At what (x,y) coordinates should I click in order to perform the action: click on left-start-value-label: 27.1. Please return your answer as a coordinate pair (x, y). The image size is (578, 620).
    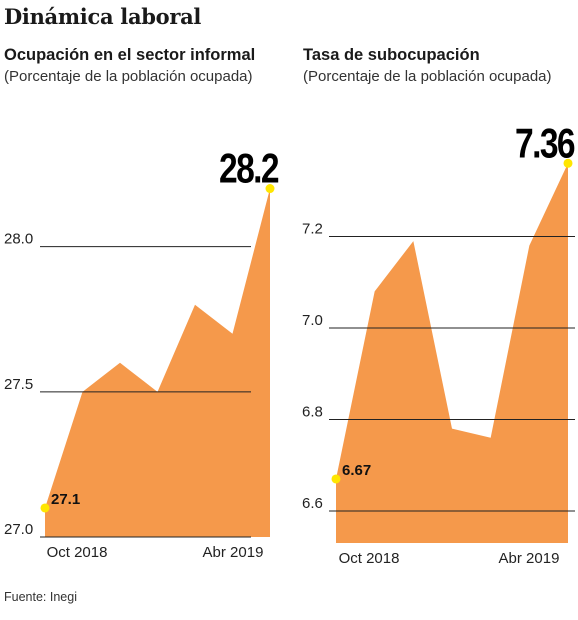
    Looking at the image, I should click on (65, 499).